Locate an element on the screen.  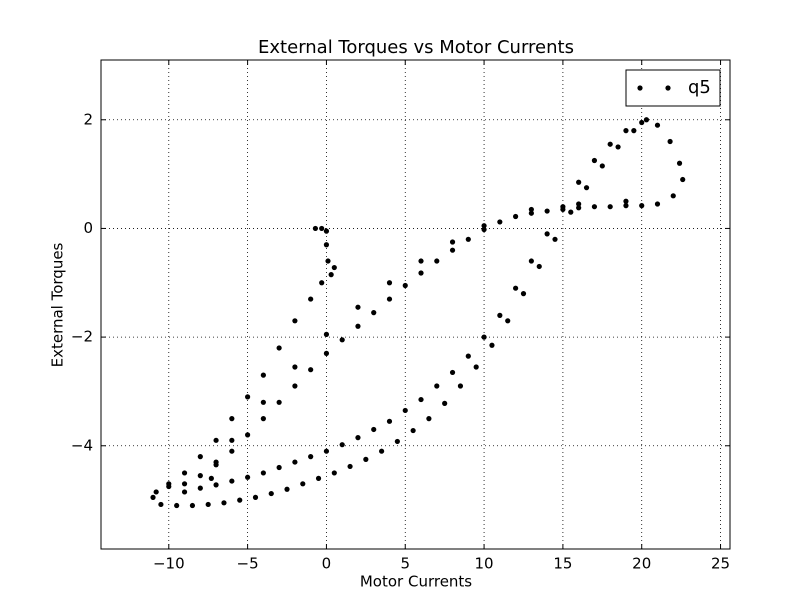
x-axis-label: Motor Currents is located at coordinates (416, 582).